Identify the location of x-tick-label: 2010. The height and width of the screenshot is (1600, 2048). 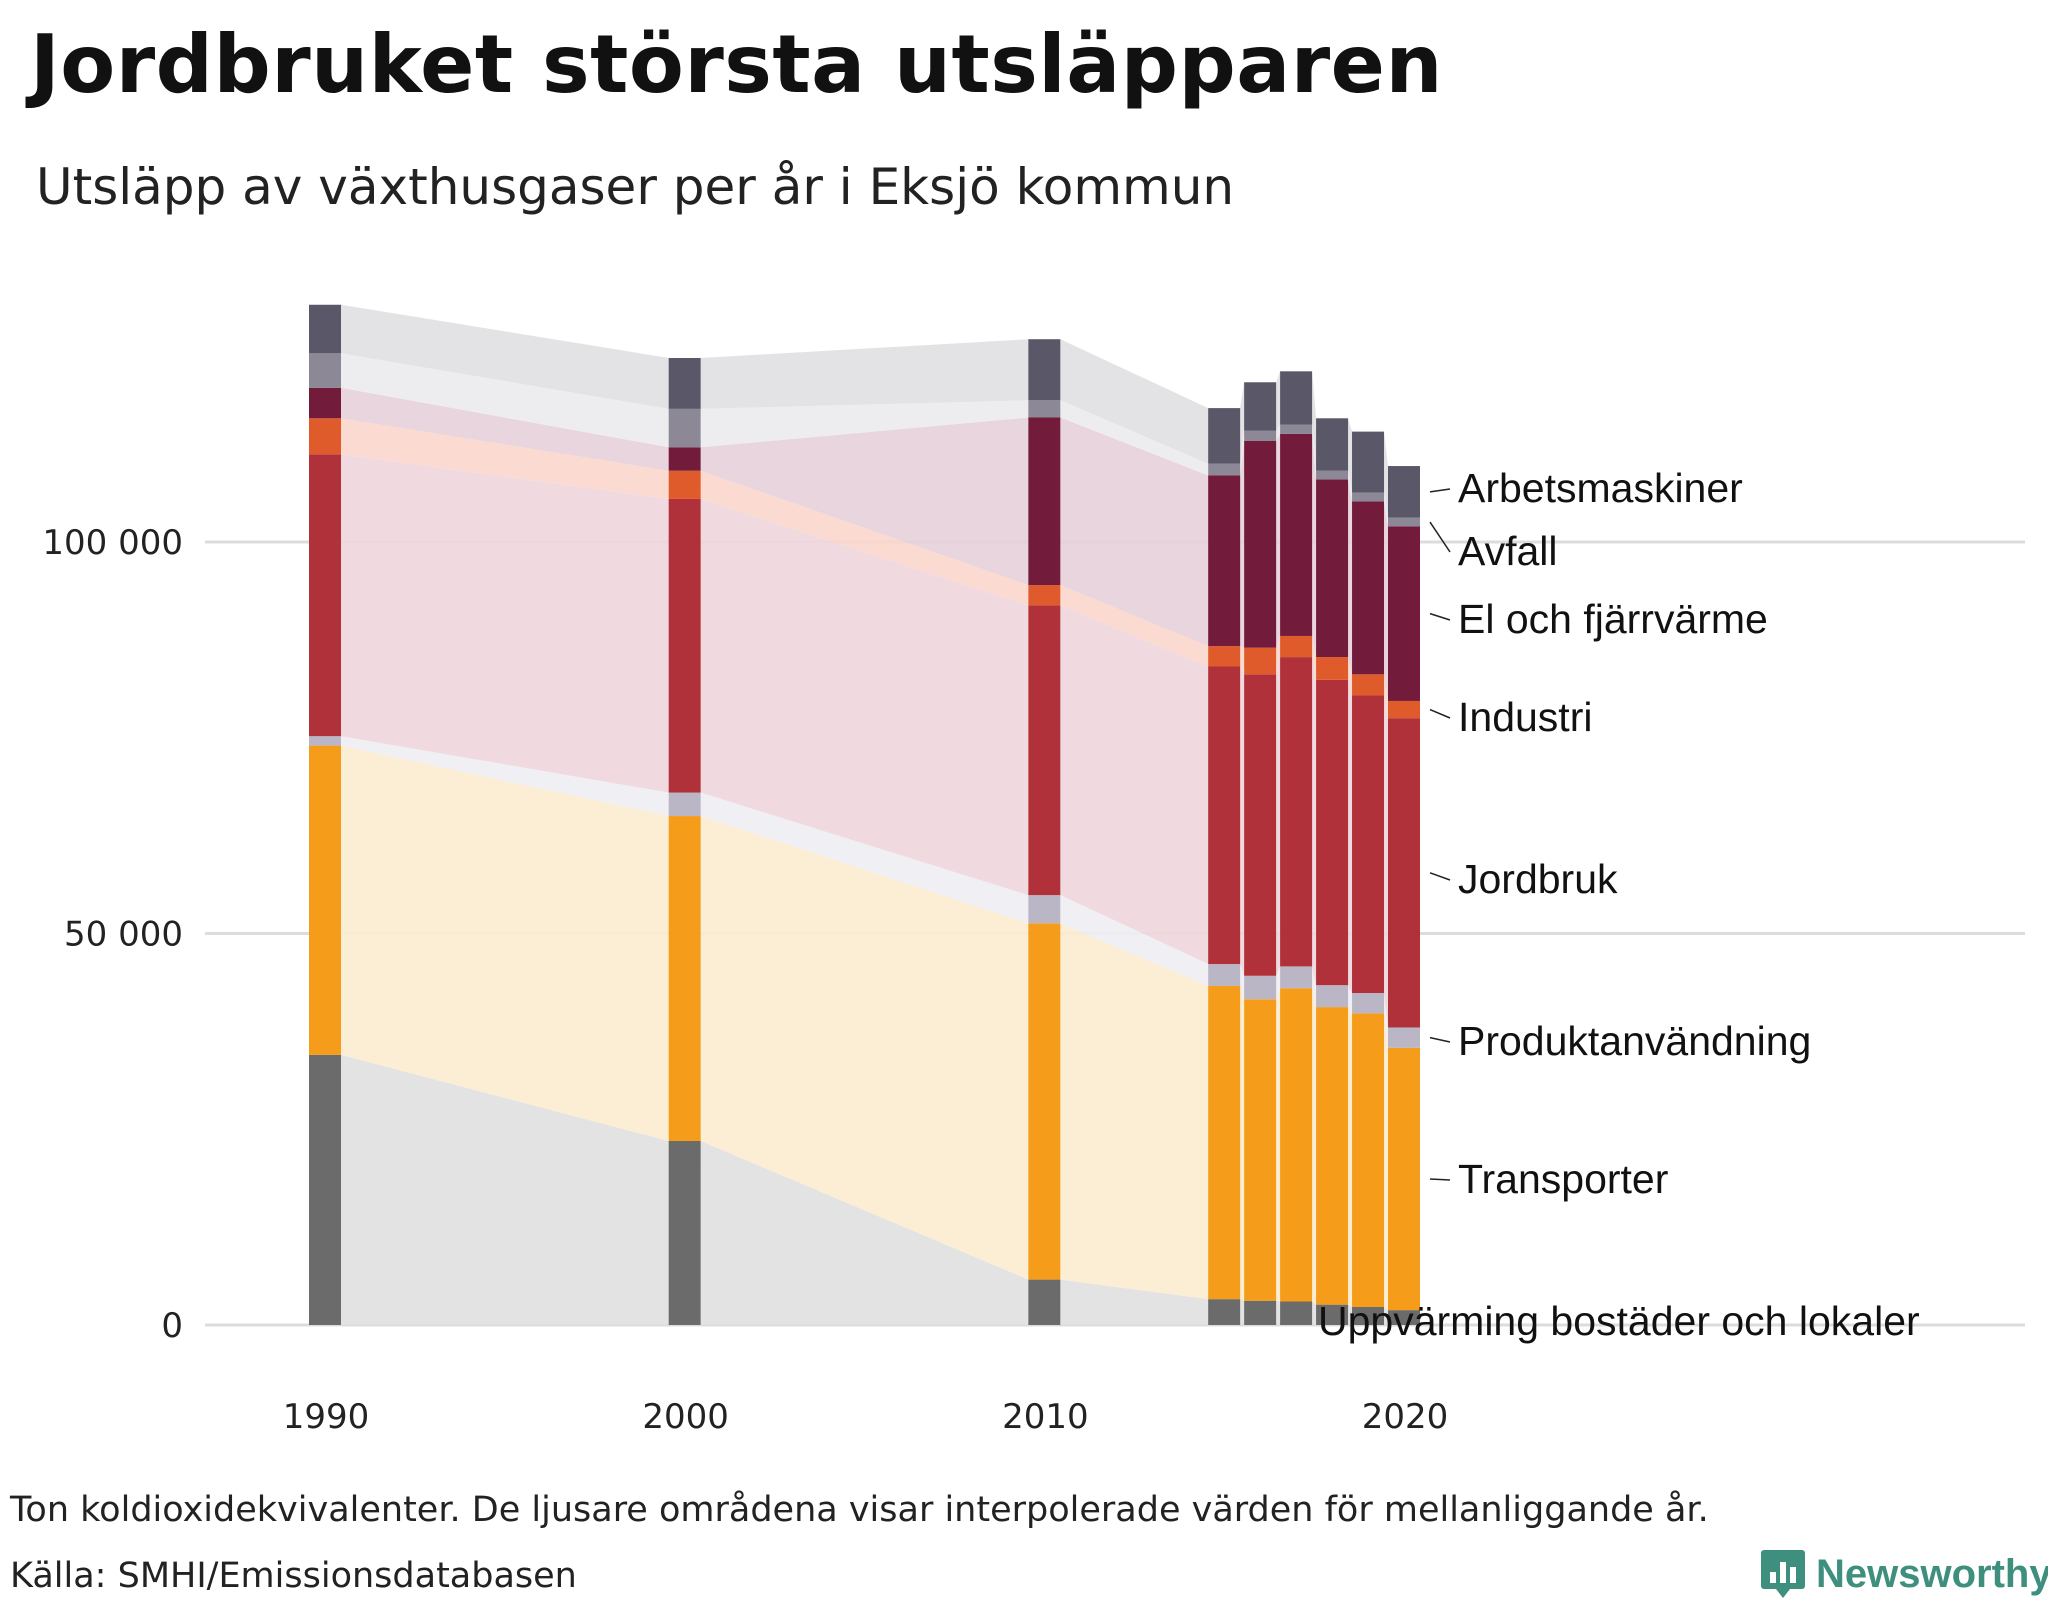
(1045, 1417).